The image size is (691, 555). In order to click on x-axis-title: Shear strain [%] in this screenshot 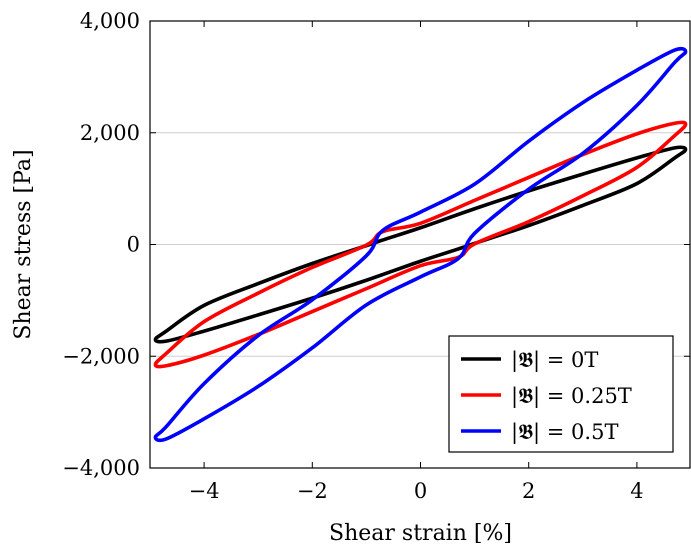, I will do `click(420, 533)`.